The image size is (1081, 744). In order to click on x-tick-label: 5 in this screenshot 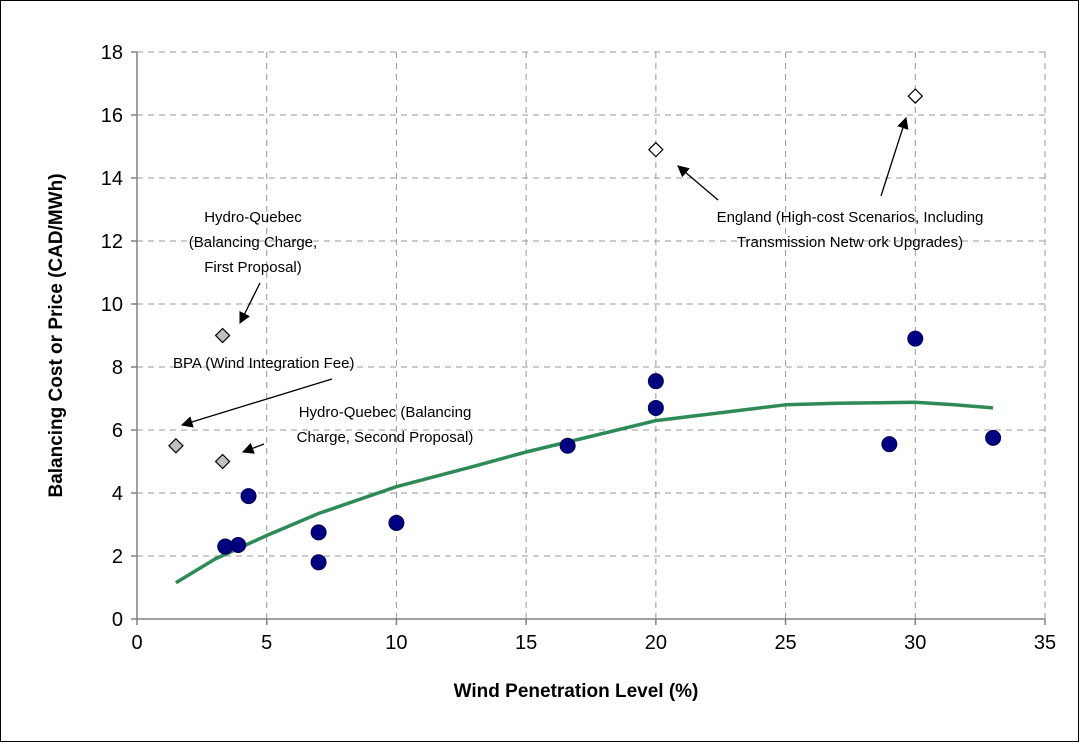, I will do `click(266, 643)`.